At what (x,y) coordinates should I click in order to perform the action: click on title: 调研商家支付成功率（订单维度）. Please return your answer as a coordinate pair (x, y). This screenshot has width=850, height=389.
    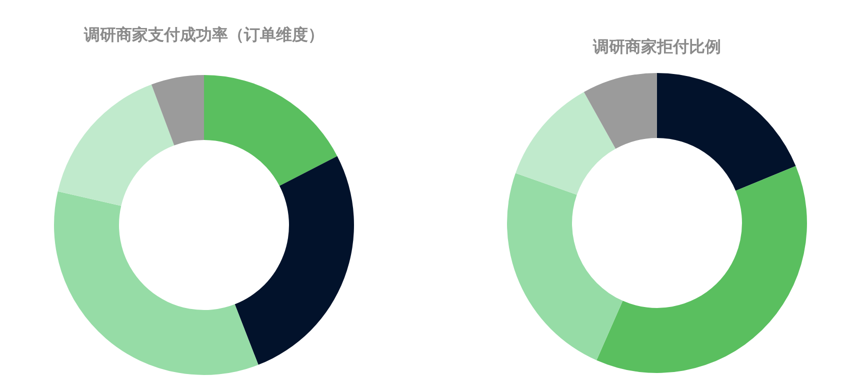
    Looking at the image, I should click on (204, 34).